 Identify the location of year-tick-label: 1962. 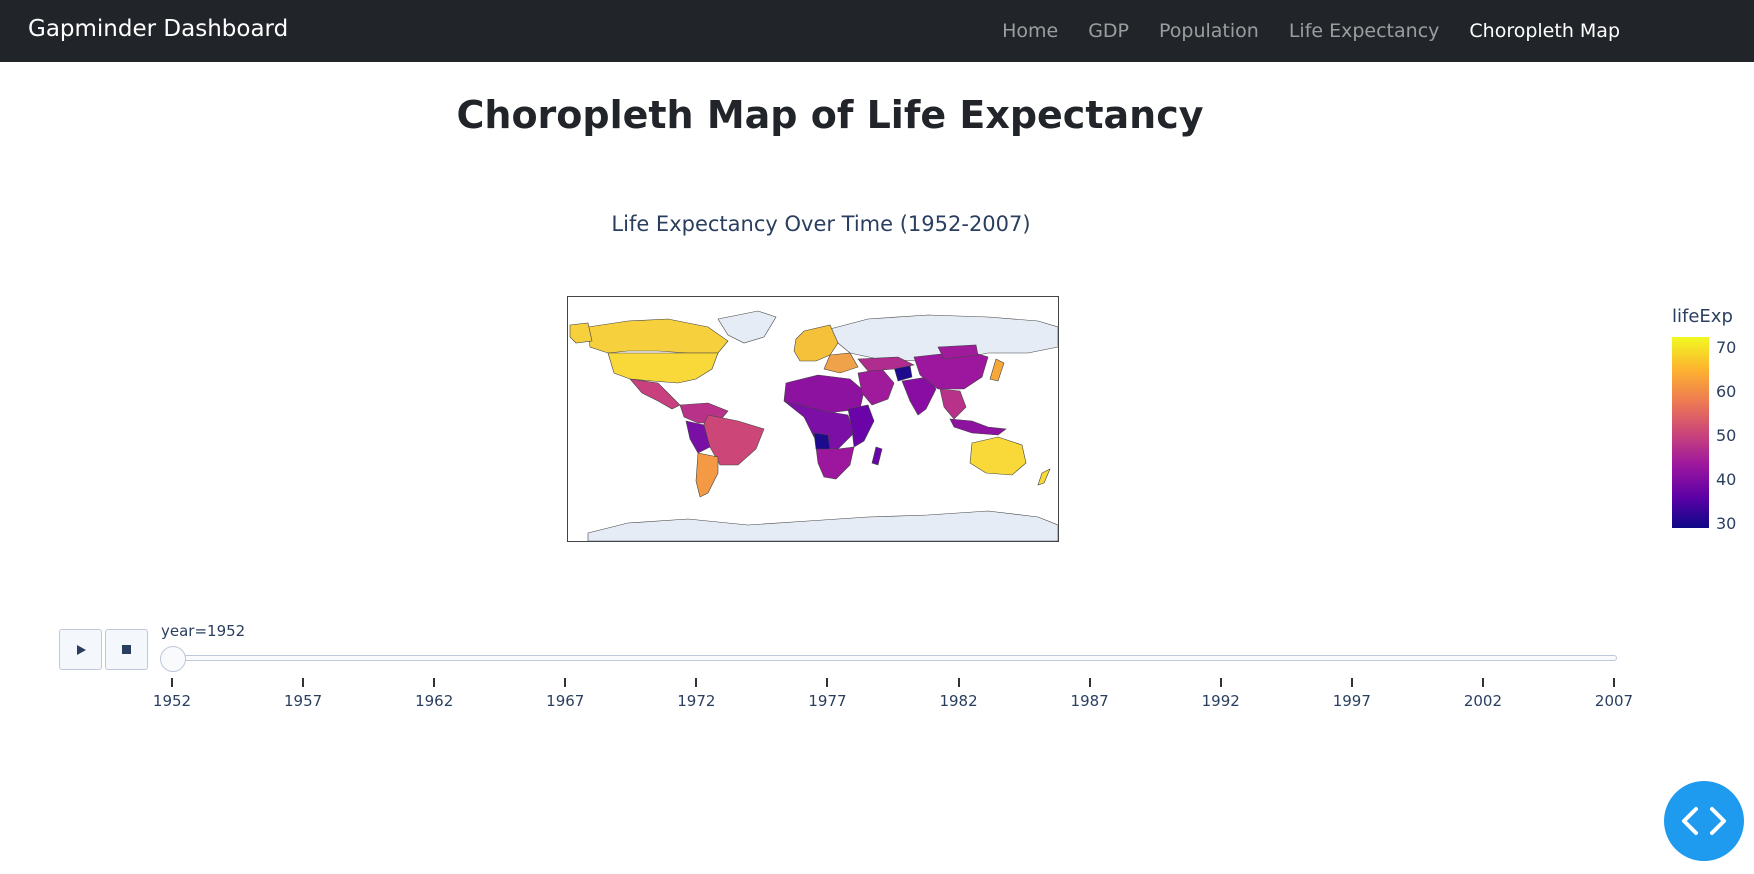
(434, 701).